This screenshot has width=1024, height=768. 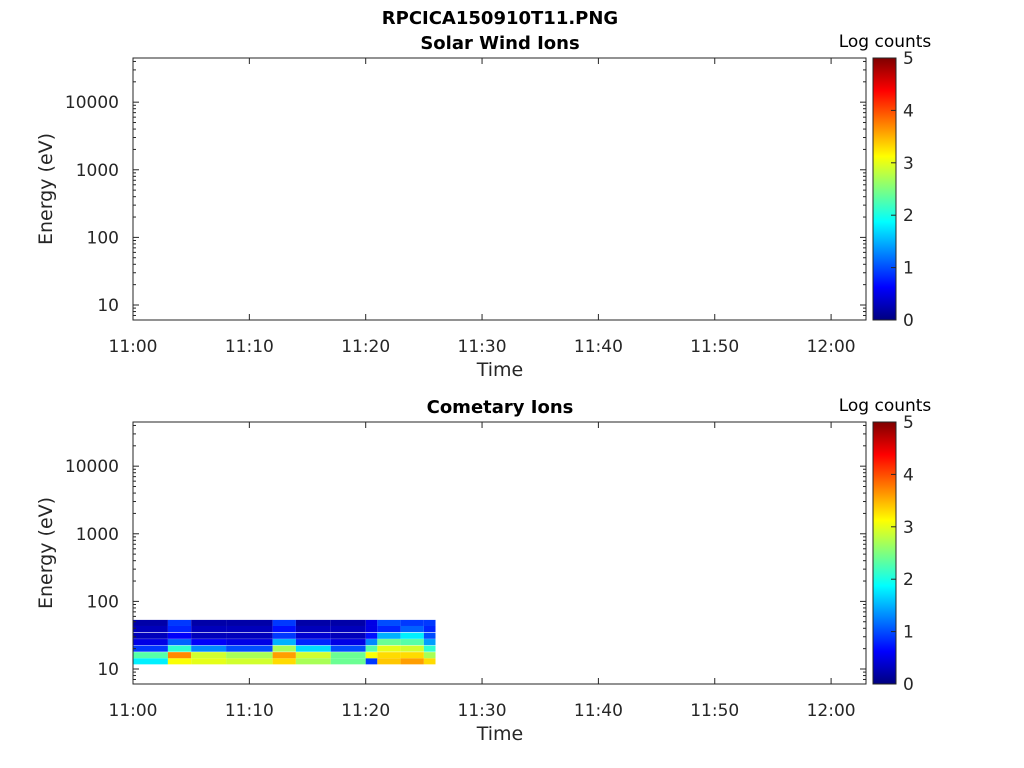 I want to click on colorbar-tick-label: 2, so click(x=908, y=216).